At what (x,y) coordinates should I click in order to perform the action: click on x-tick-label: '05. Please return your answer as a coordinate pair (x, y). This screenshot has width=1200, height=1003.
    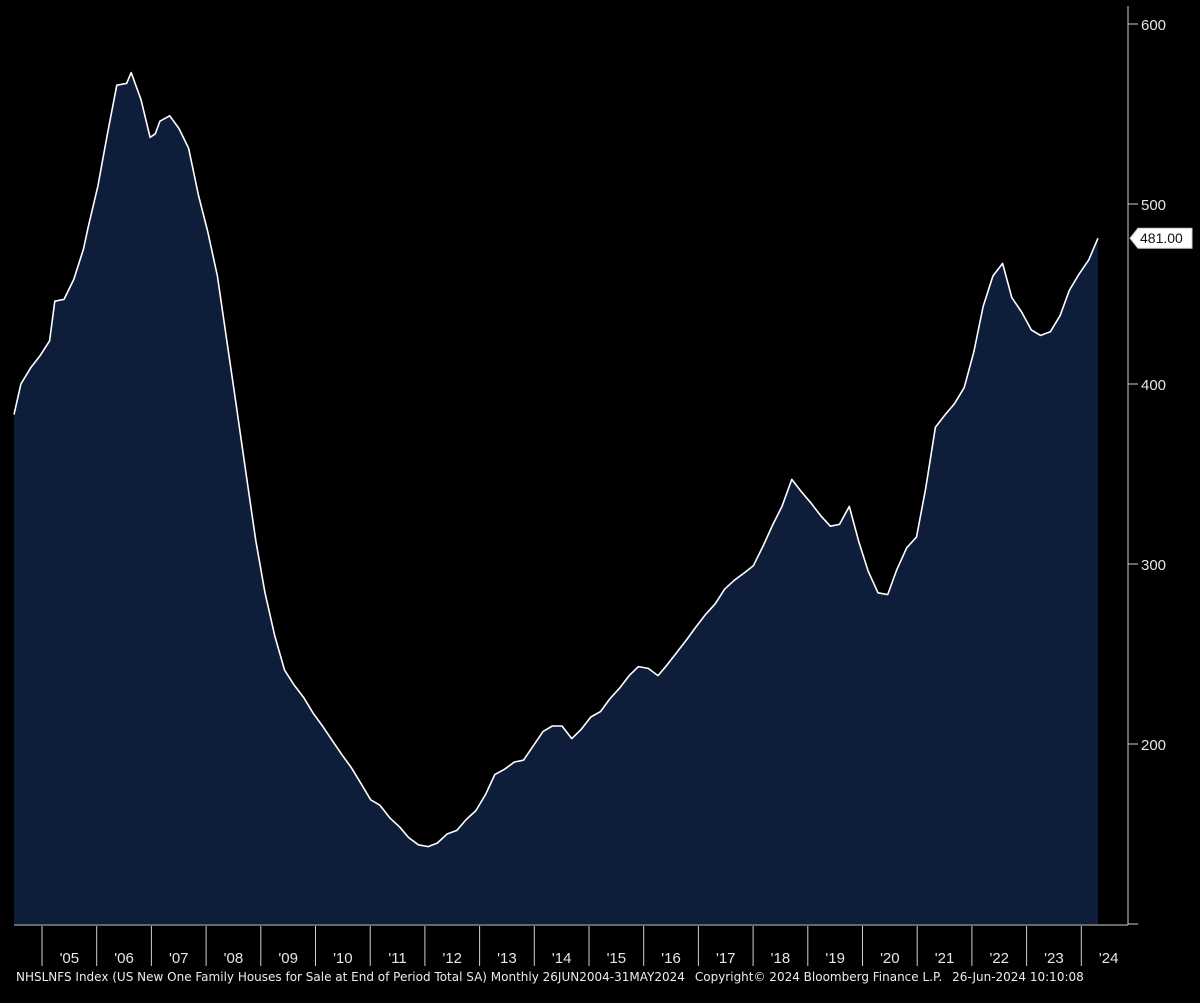
    Looking at the image, I should click on (70, 958).